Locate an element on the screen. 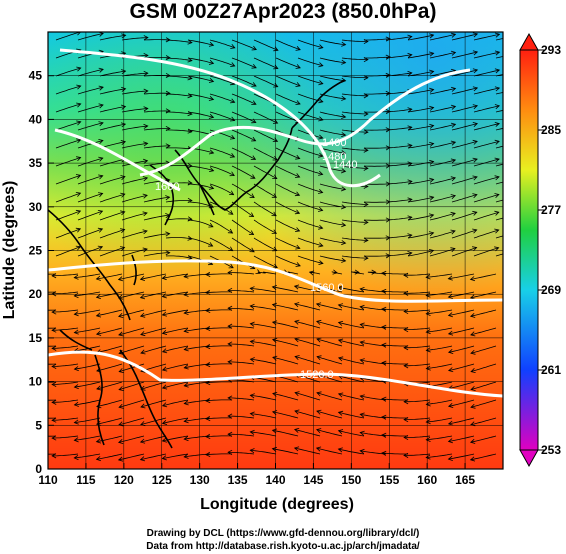 This screenshot has height=554, width=566. colorbar-tick-label: 253 is located at coordinates (551, 450).